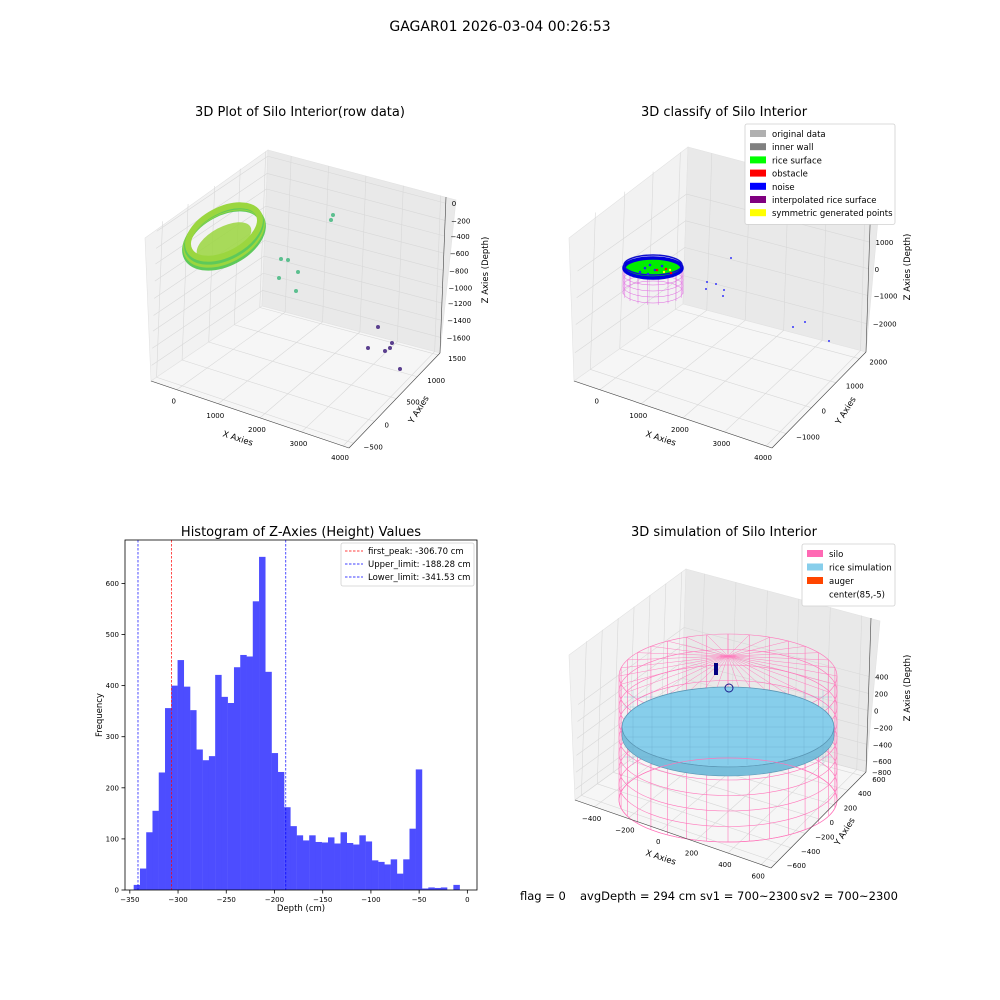 This screenshot has width=1000, height=1000. What do you see at coordinates (301, 532) in the screenshot?
I see `histogram-title: Histogram of Z-Axies (Height) Values` at bounding box center [301, 532].